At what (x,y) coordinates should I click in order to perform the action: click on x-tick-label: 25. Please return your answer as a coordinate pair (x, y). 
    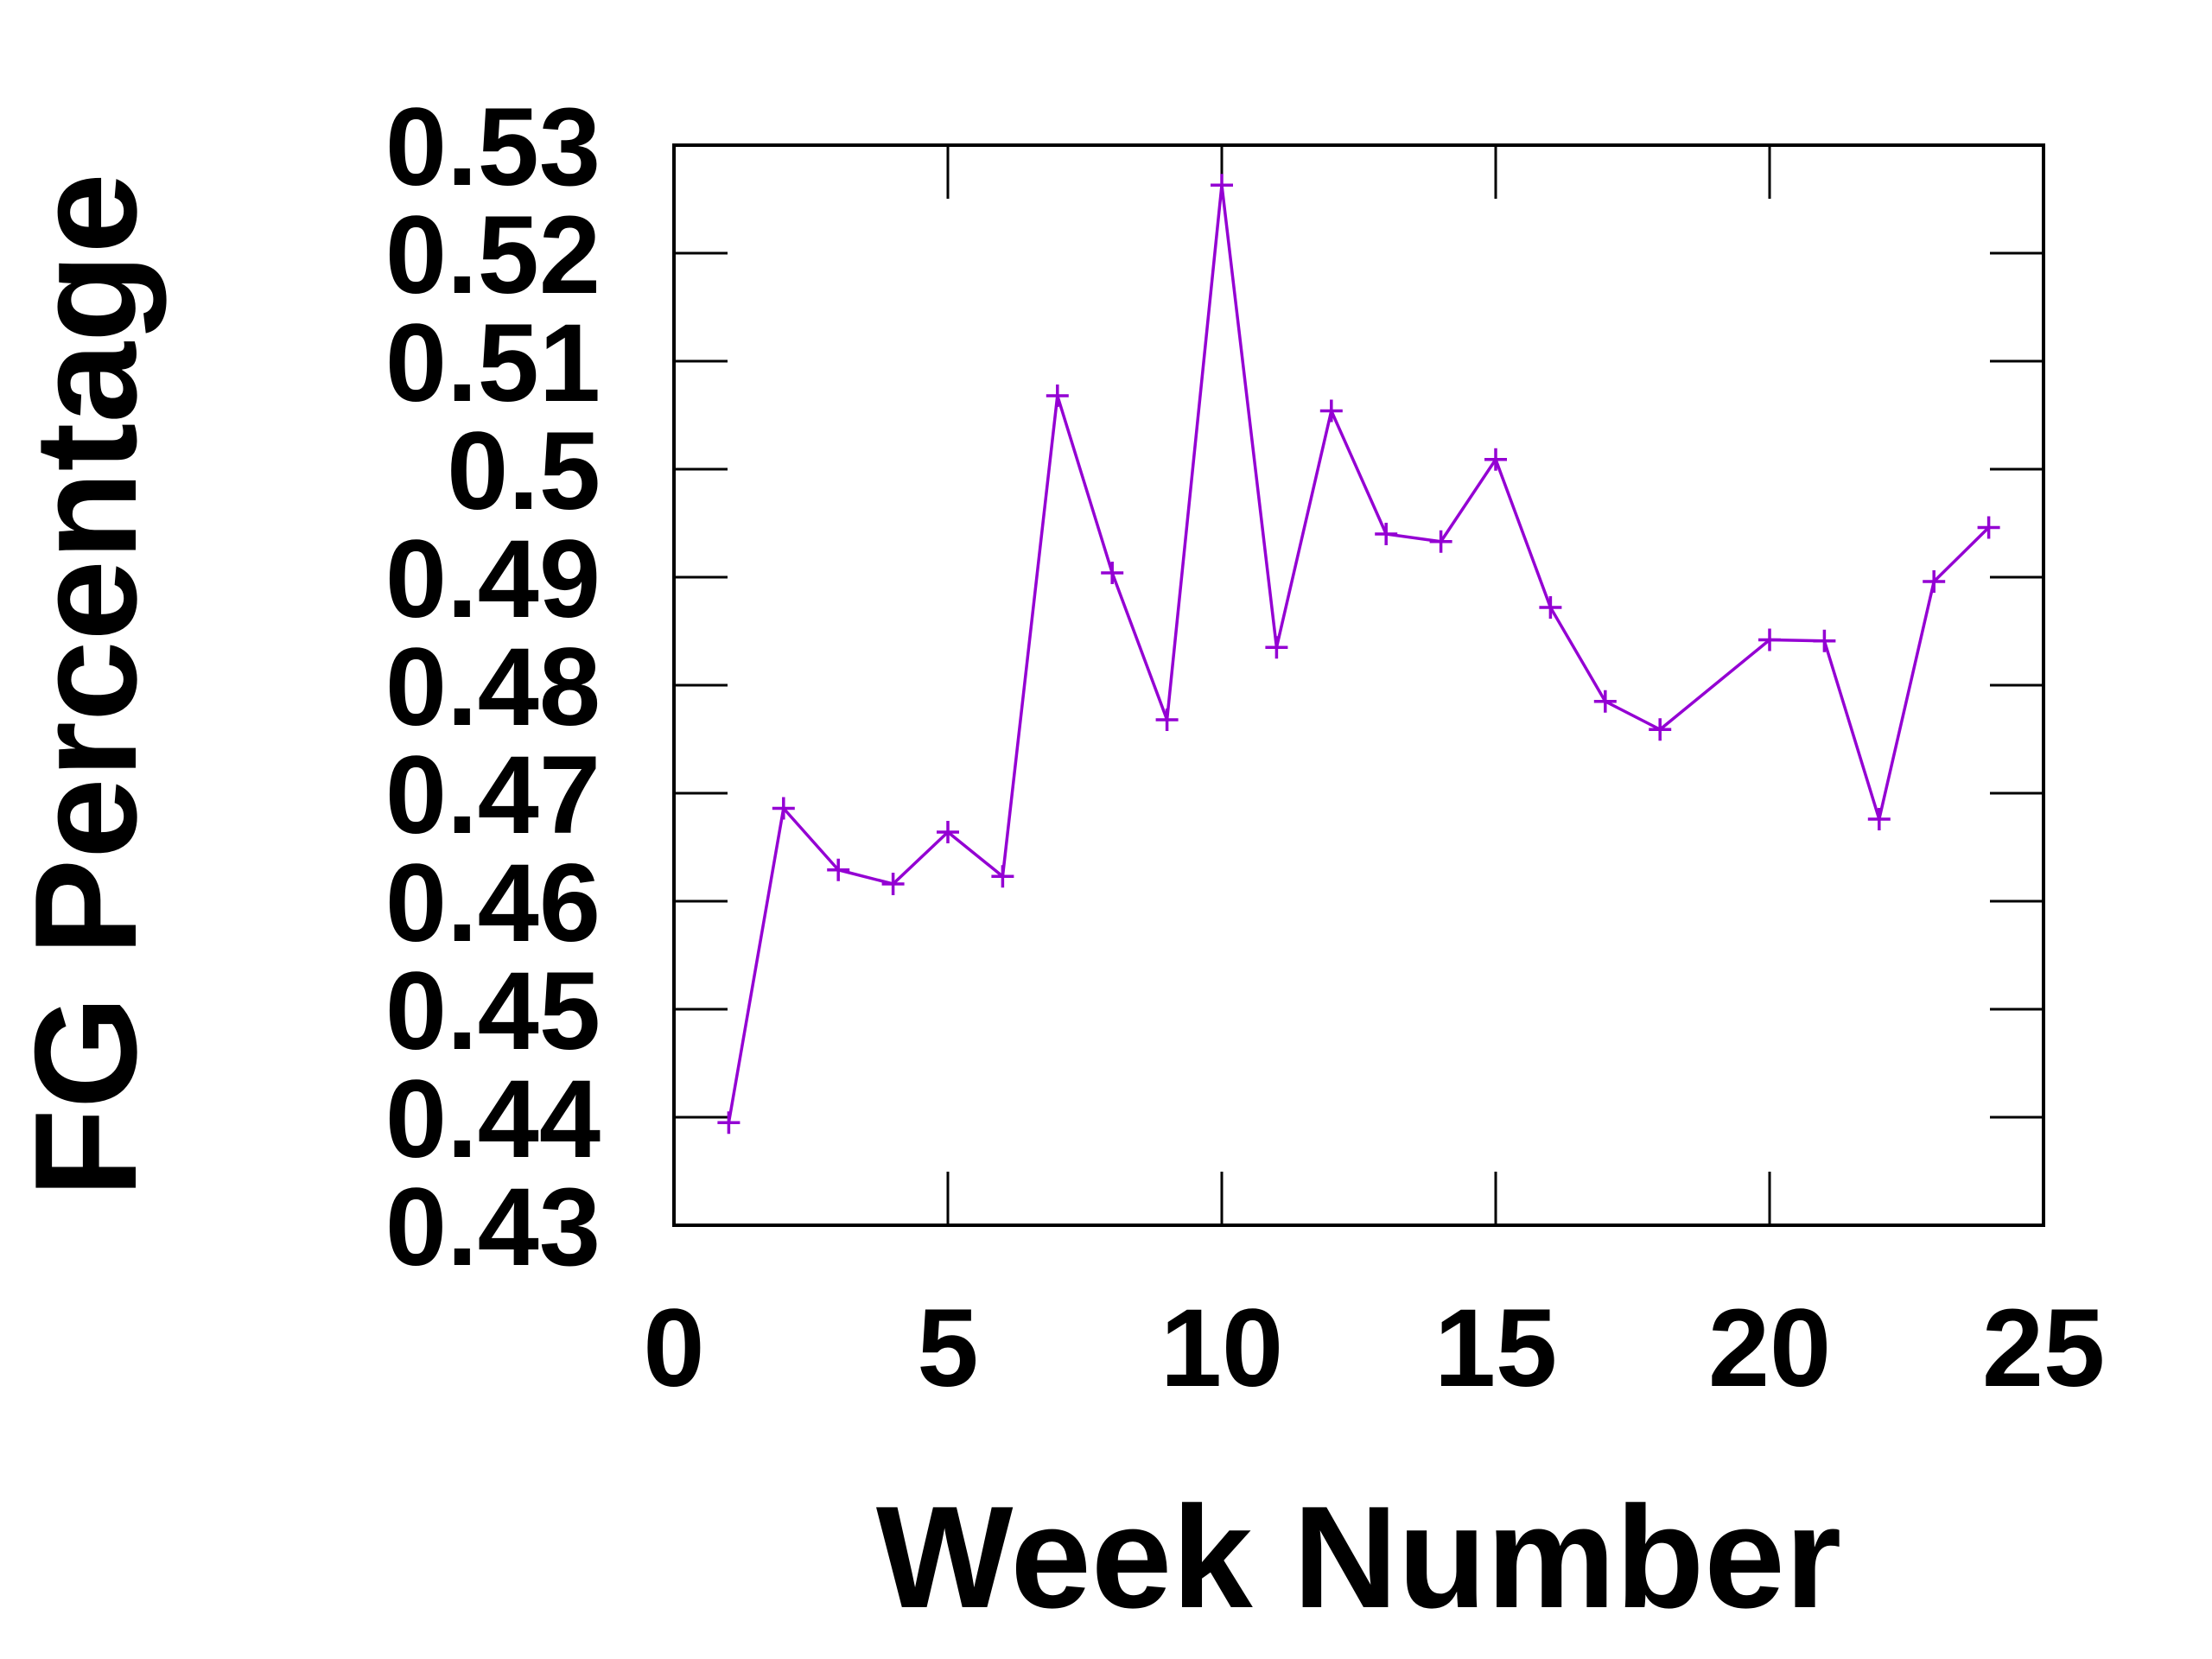
    Looking at the image, I should click on (2043, 1348).